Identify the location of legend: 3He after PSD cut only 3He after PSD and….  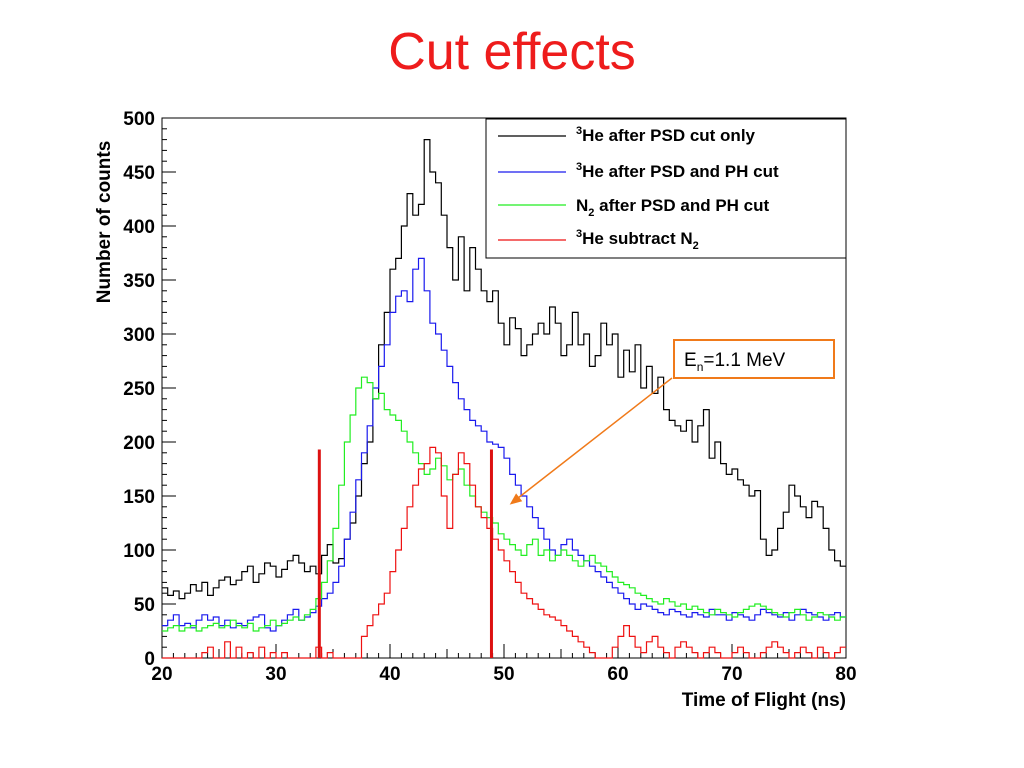
(666, 188).